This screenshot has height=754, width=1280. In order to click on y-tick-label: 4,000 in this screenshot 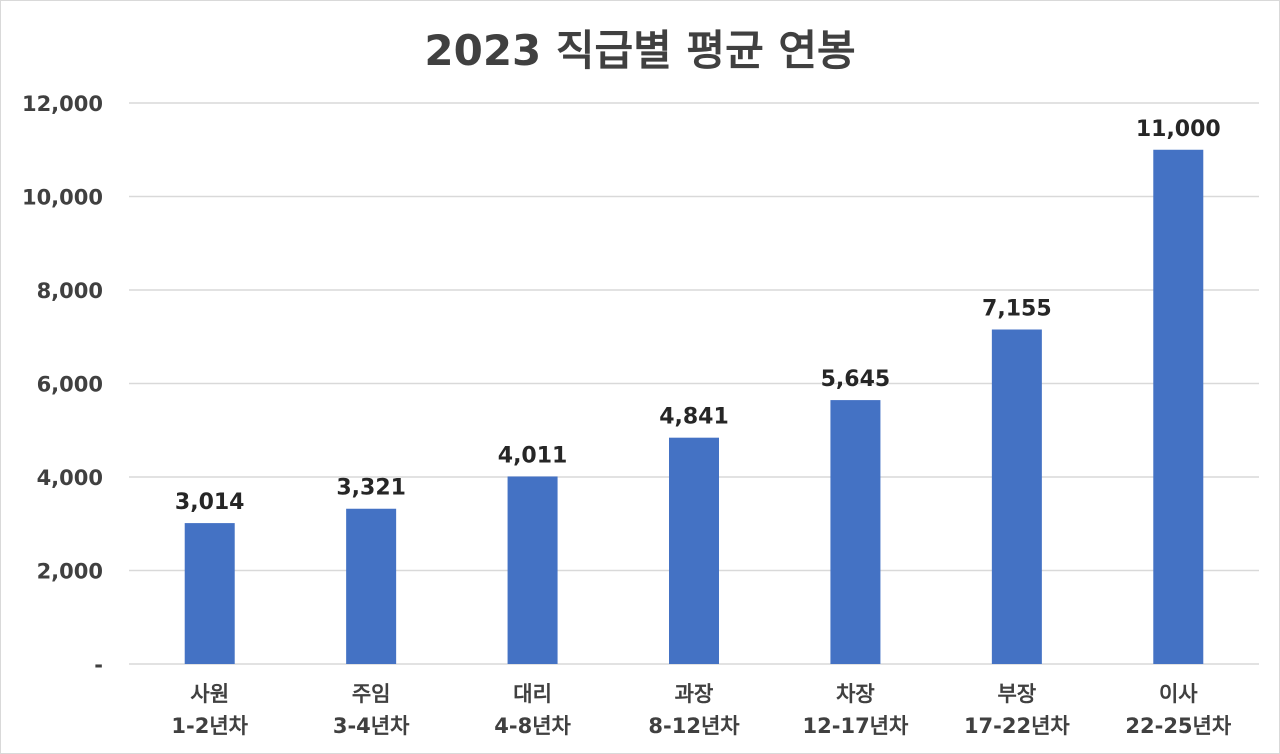, I will do `click(70, 478)`.